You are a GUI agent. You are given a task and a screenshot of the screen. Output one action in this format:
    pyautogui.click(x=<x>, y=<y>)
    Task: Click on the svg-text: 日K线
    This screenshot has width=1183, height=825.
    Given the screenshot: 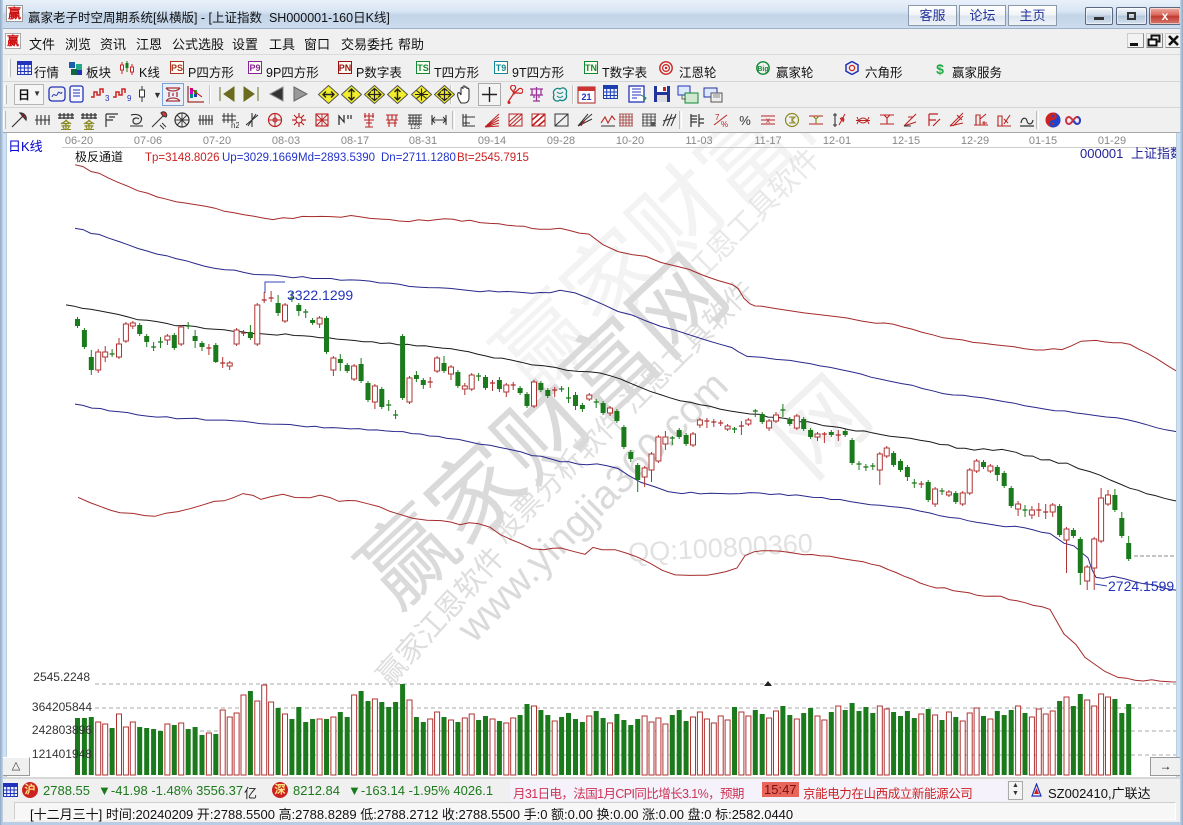 What is the action you would take?
    pyautogui.click(x=25, y=146)
    